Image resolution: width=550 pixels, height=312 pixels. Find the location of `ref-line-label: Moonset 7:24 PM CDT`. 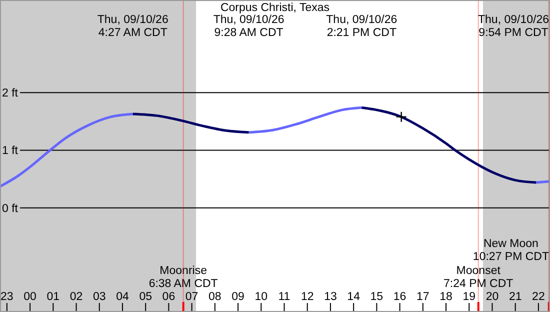

ref-line-label: Moonset 7:24 PM CDT is located at coordinates (479, 277).